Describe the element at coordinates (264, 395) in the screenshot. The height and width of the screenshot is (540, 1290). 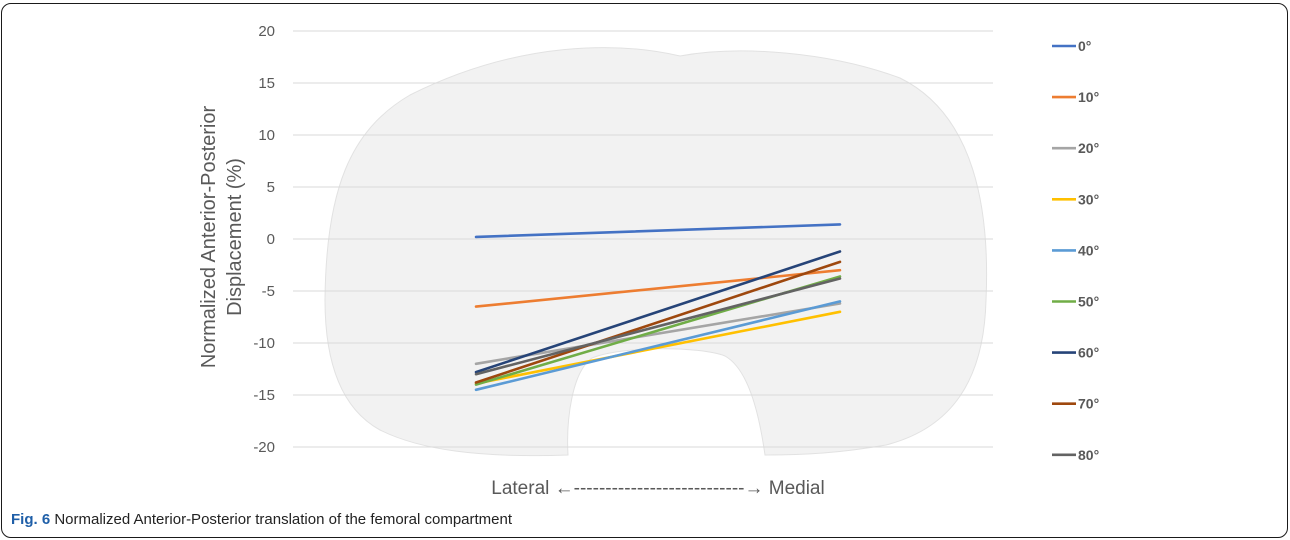
I see `y-tick-label: -15` at that location.